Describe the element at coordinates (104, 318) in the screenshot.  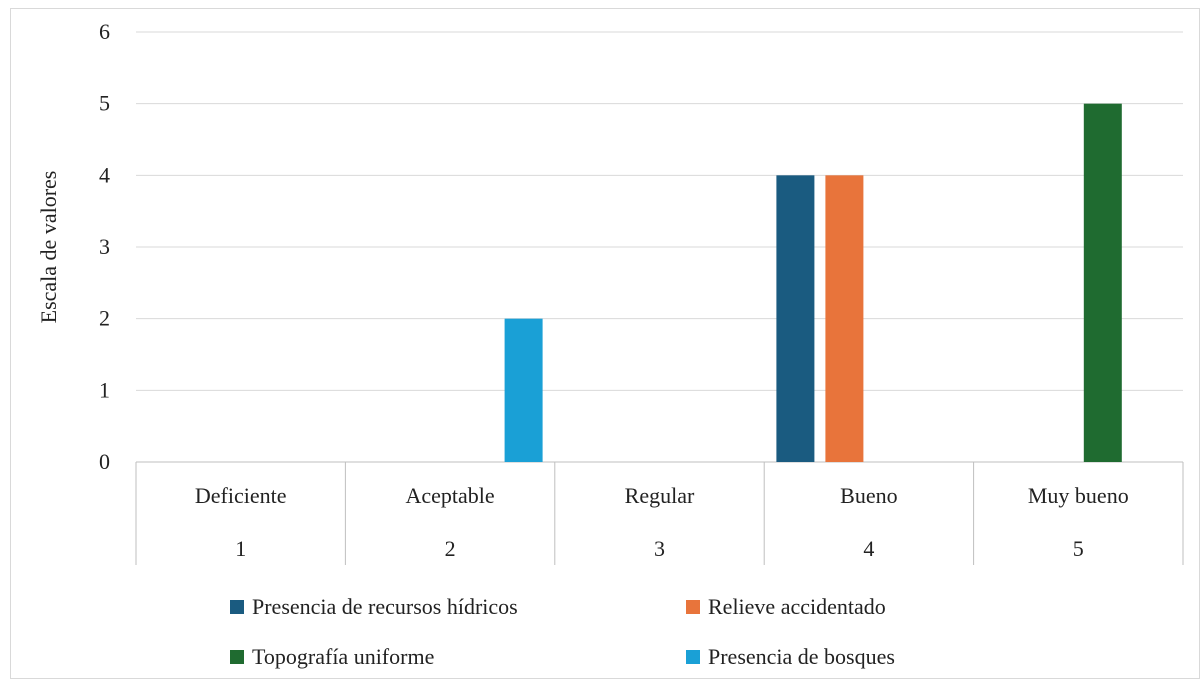
I see `y-tick-label: 2` at that location.